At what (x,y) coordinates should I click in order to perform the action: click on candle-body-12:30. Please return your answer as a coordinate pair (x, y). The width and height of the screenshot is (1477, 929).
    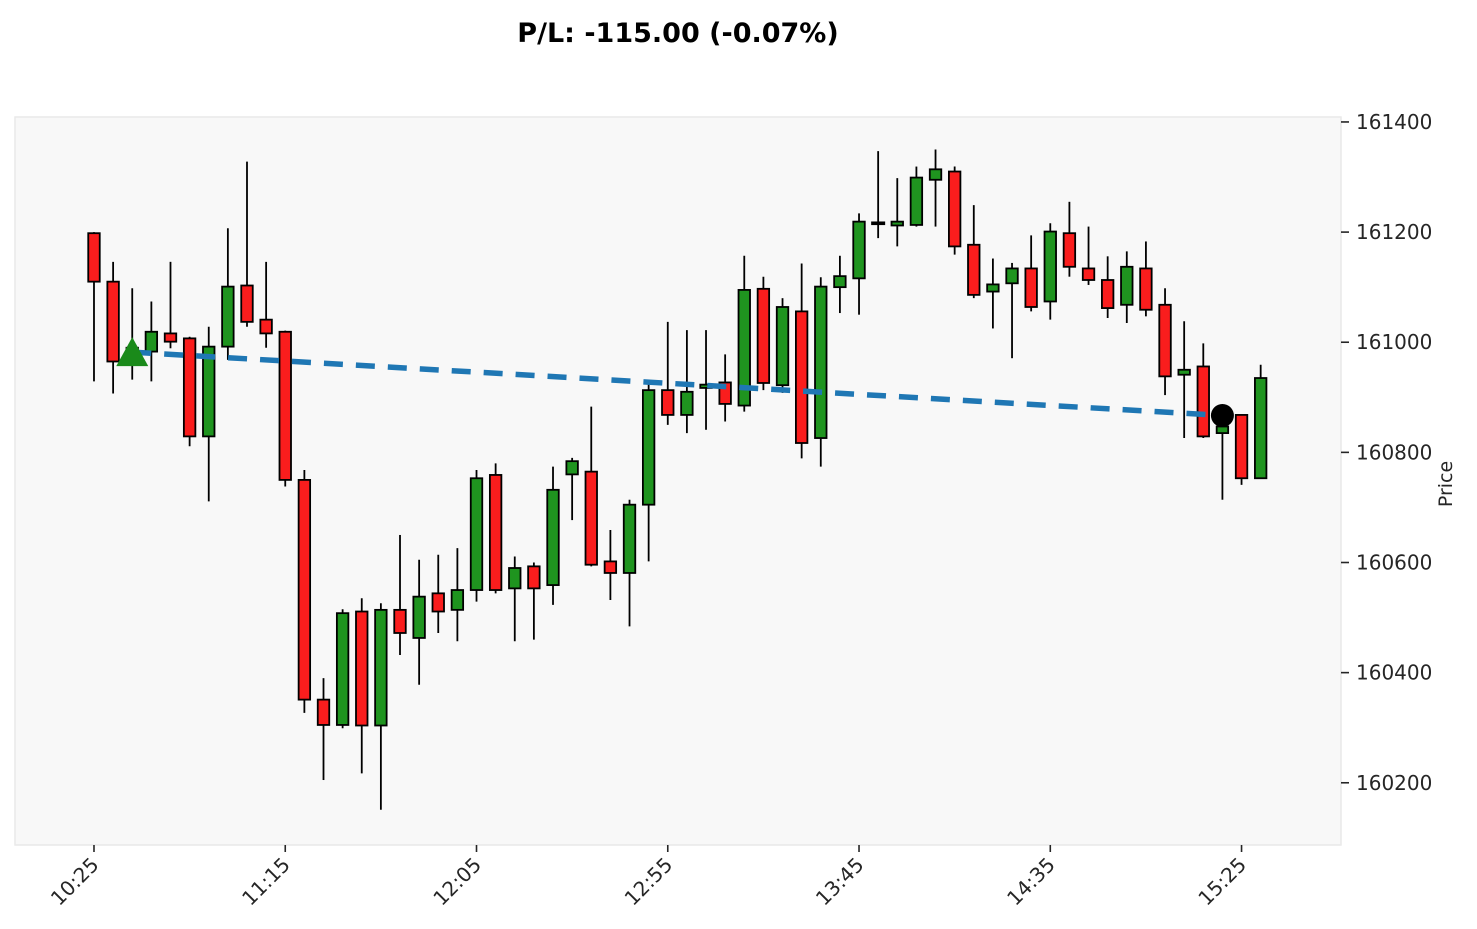
    Looking at the image, I should click on (572, 468).